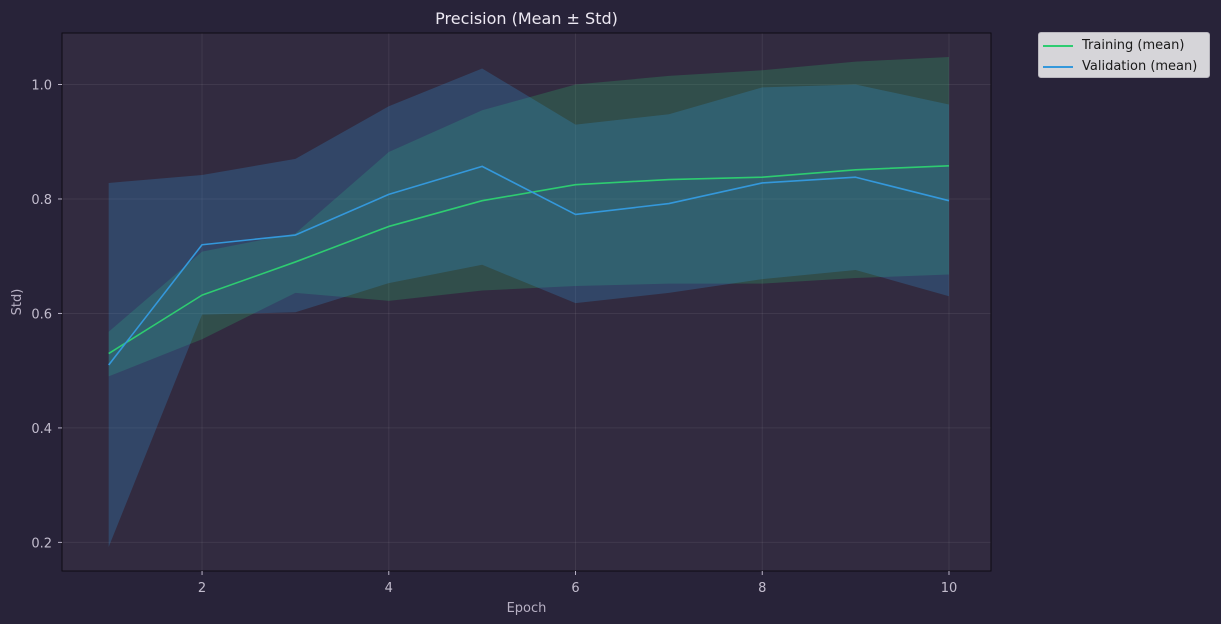 Image resolution: width=1221 pixels, height=624 pixels. Describe the element at coordinates (41, 86) in the screenshot. I see `y-tick-label: 1.0` at that location.